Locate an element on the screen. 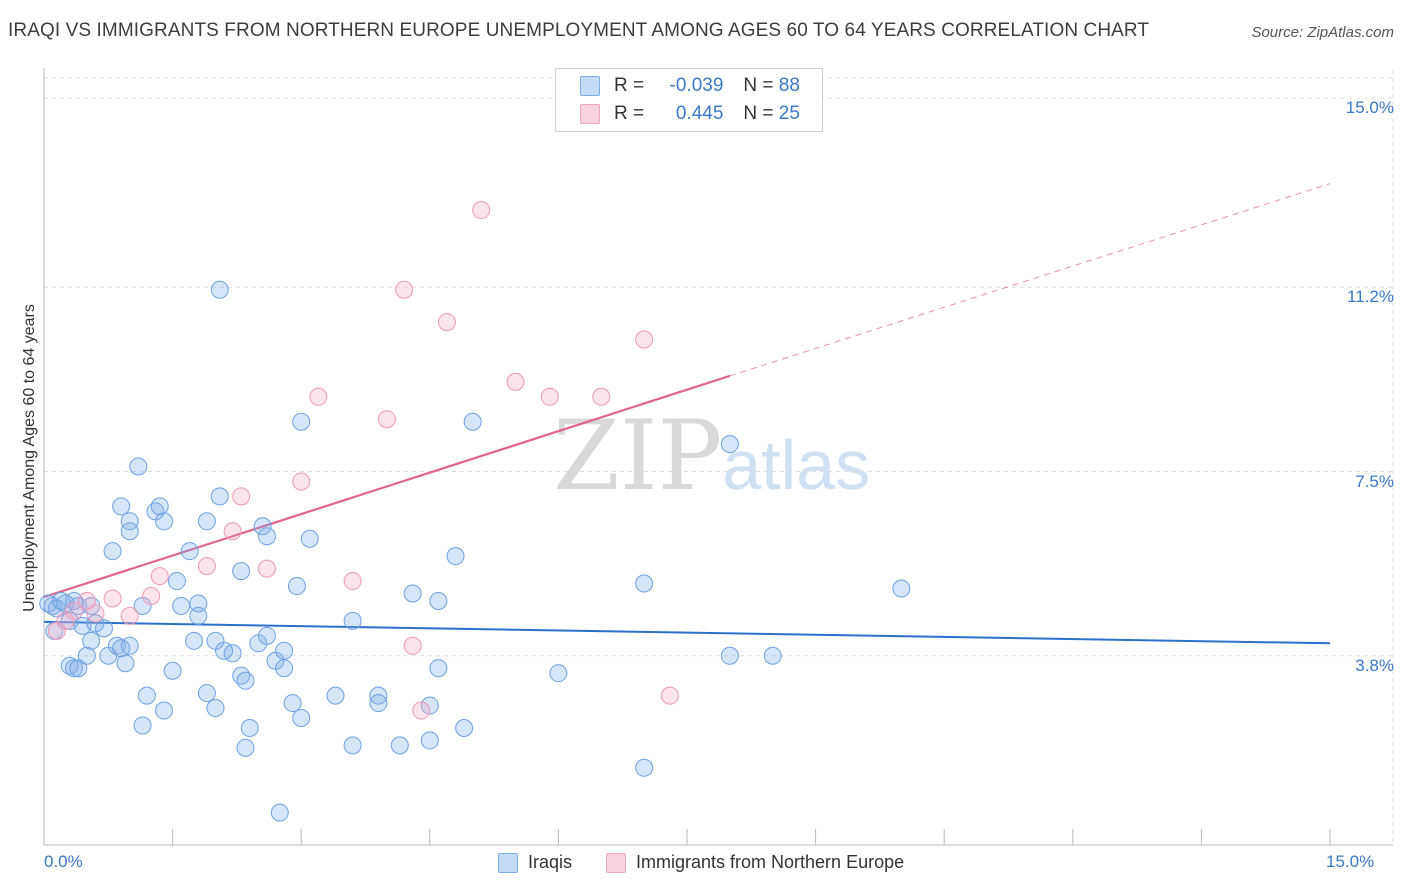  trend-line-northern-europe is located at coordinates (387, 486).